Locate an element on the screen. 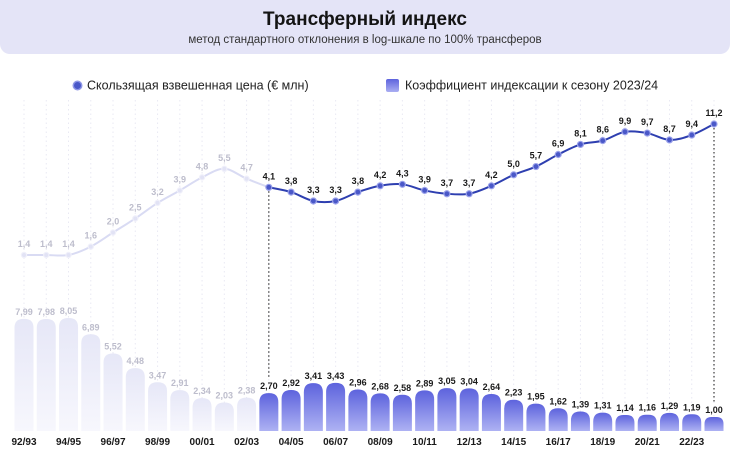 This screenshot has height=456, width=730. x-tick-label: 18/19 is located at coordinates (602, 442).